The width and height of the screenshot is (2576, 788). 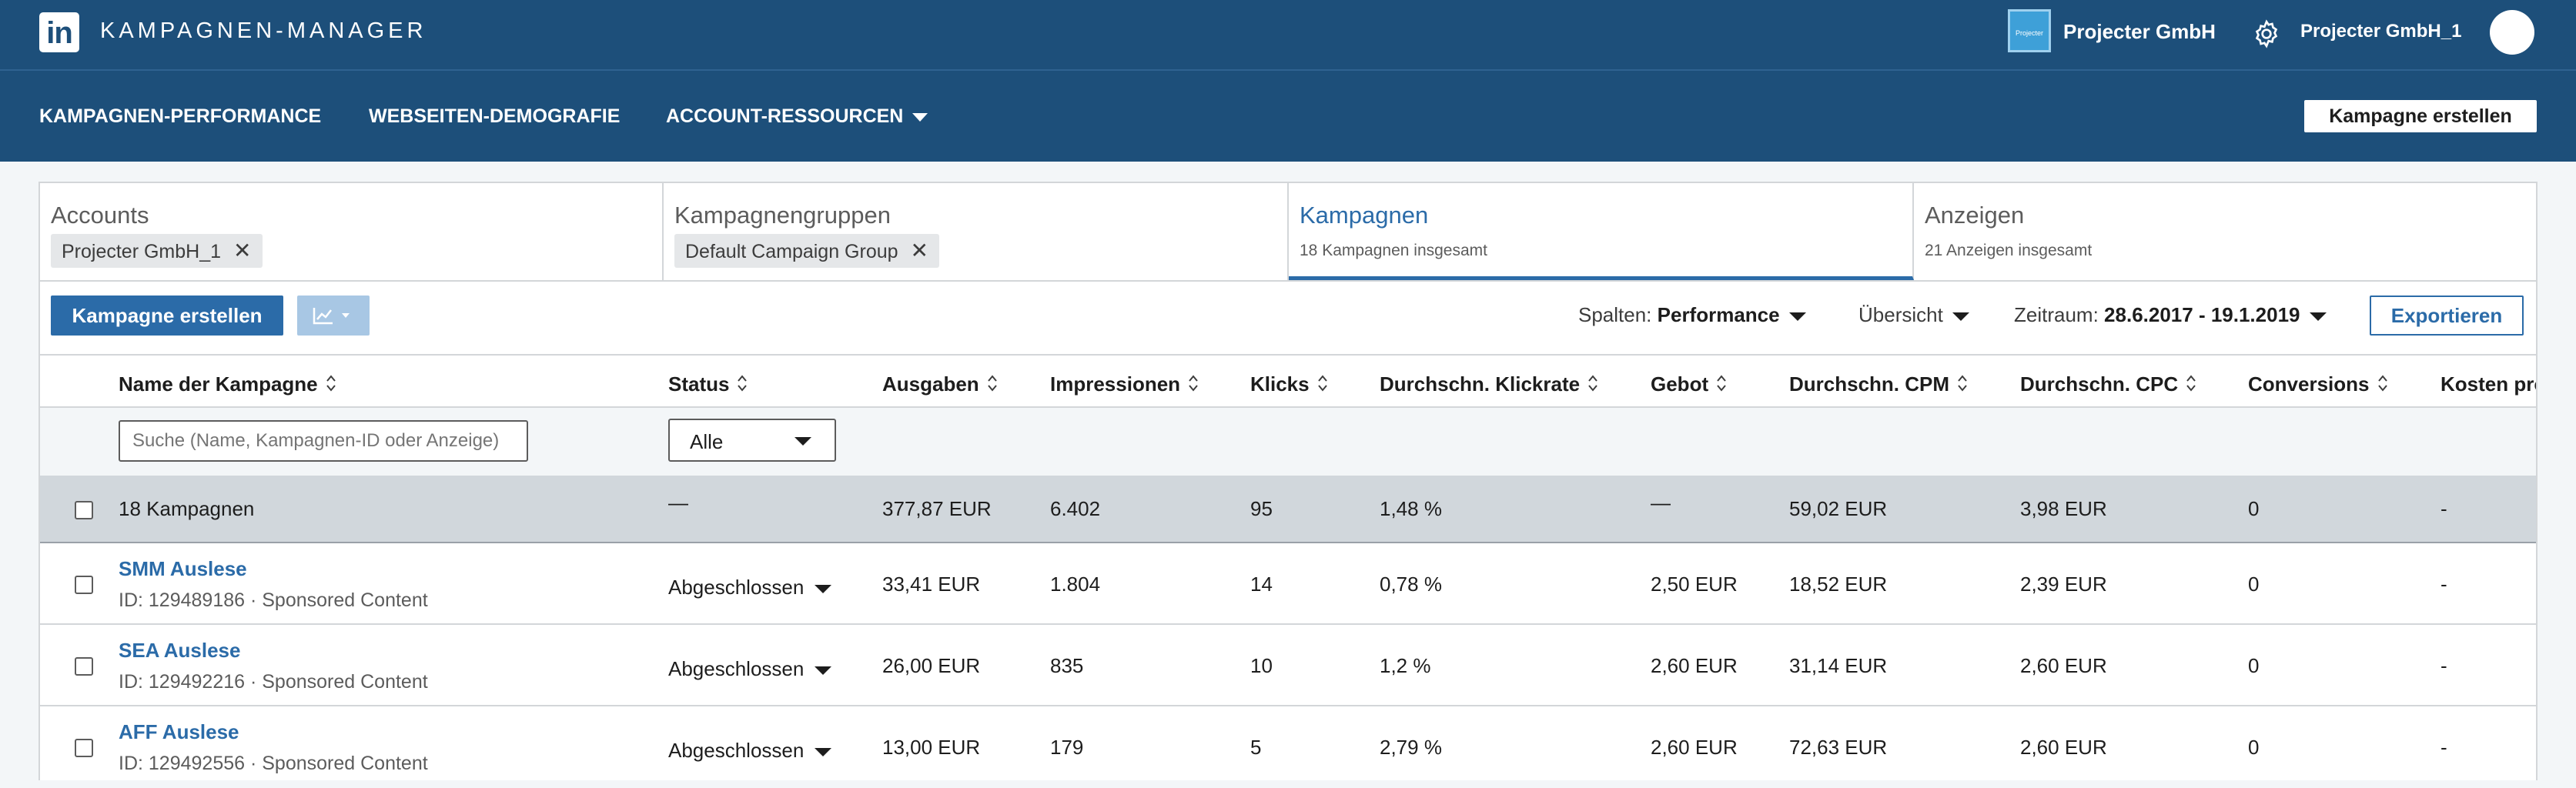 What do you see at coordinates (1602, 231) in the screenshot?
I see `tab-campaigns: Kampagnen 18 Kampagnen insgesamt` at bounding box center [1602, 231].